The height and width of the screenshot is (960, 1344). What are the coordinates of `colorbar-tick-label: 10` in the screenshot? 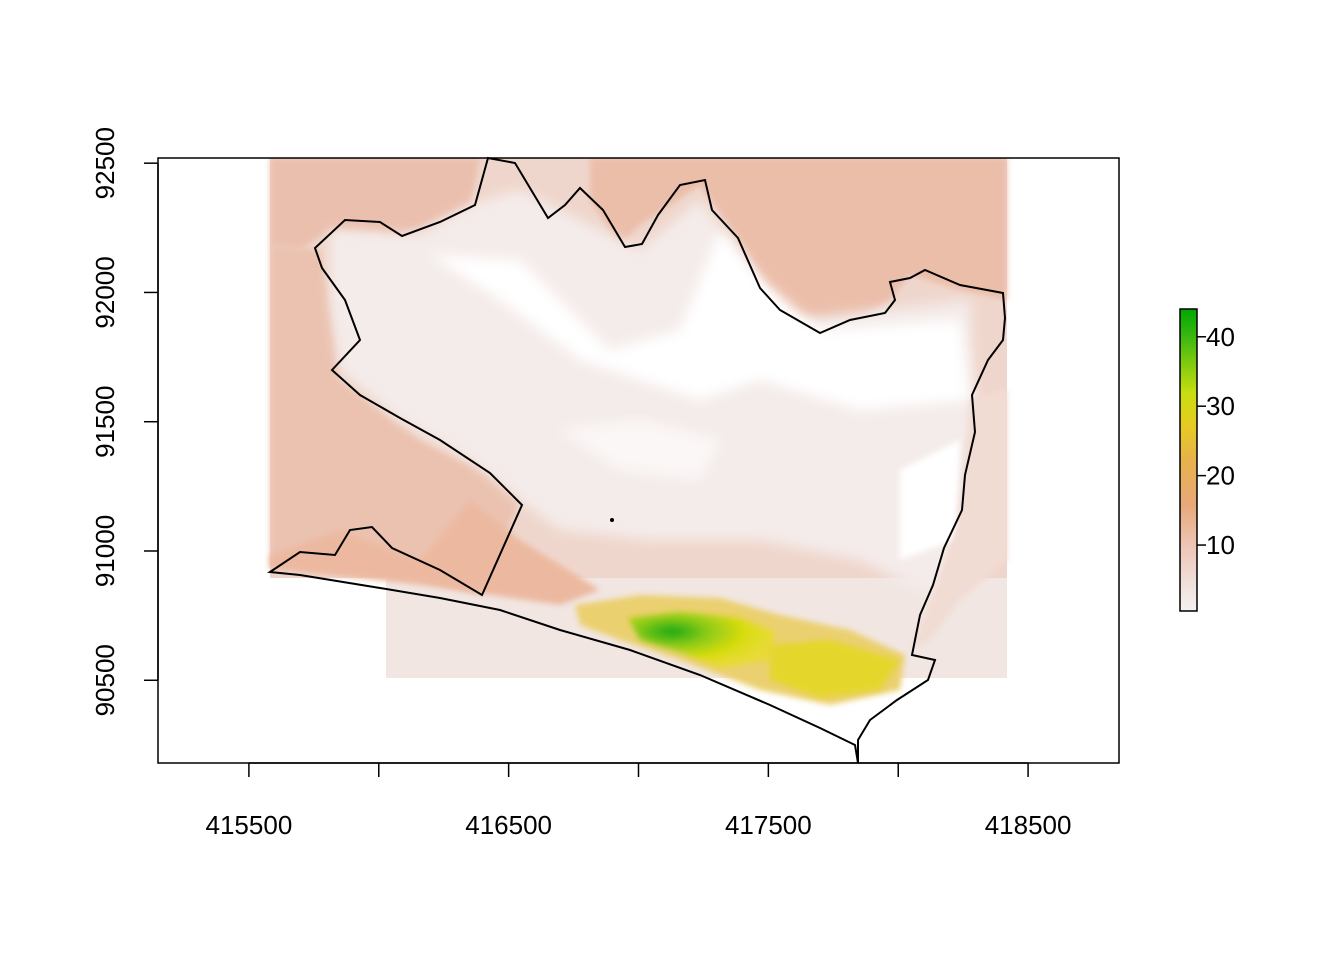 It's located at (1220, 545).